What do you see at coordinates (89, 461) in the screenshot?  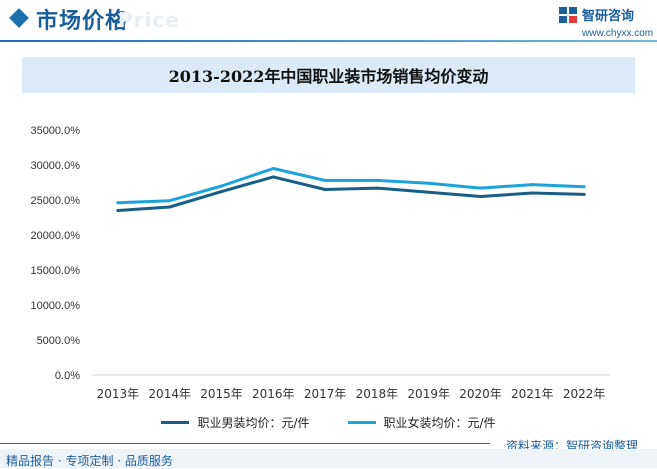 I see `footer-slogan: 精品报告 · 专项定制 · 品质服务` at bounding box center [89, 461].